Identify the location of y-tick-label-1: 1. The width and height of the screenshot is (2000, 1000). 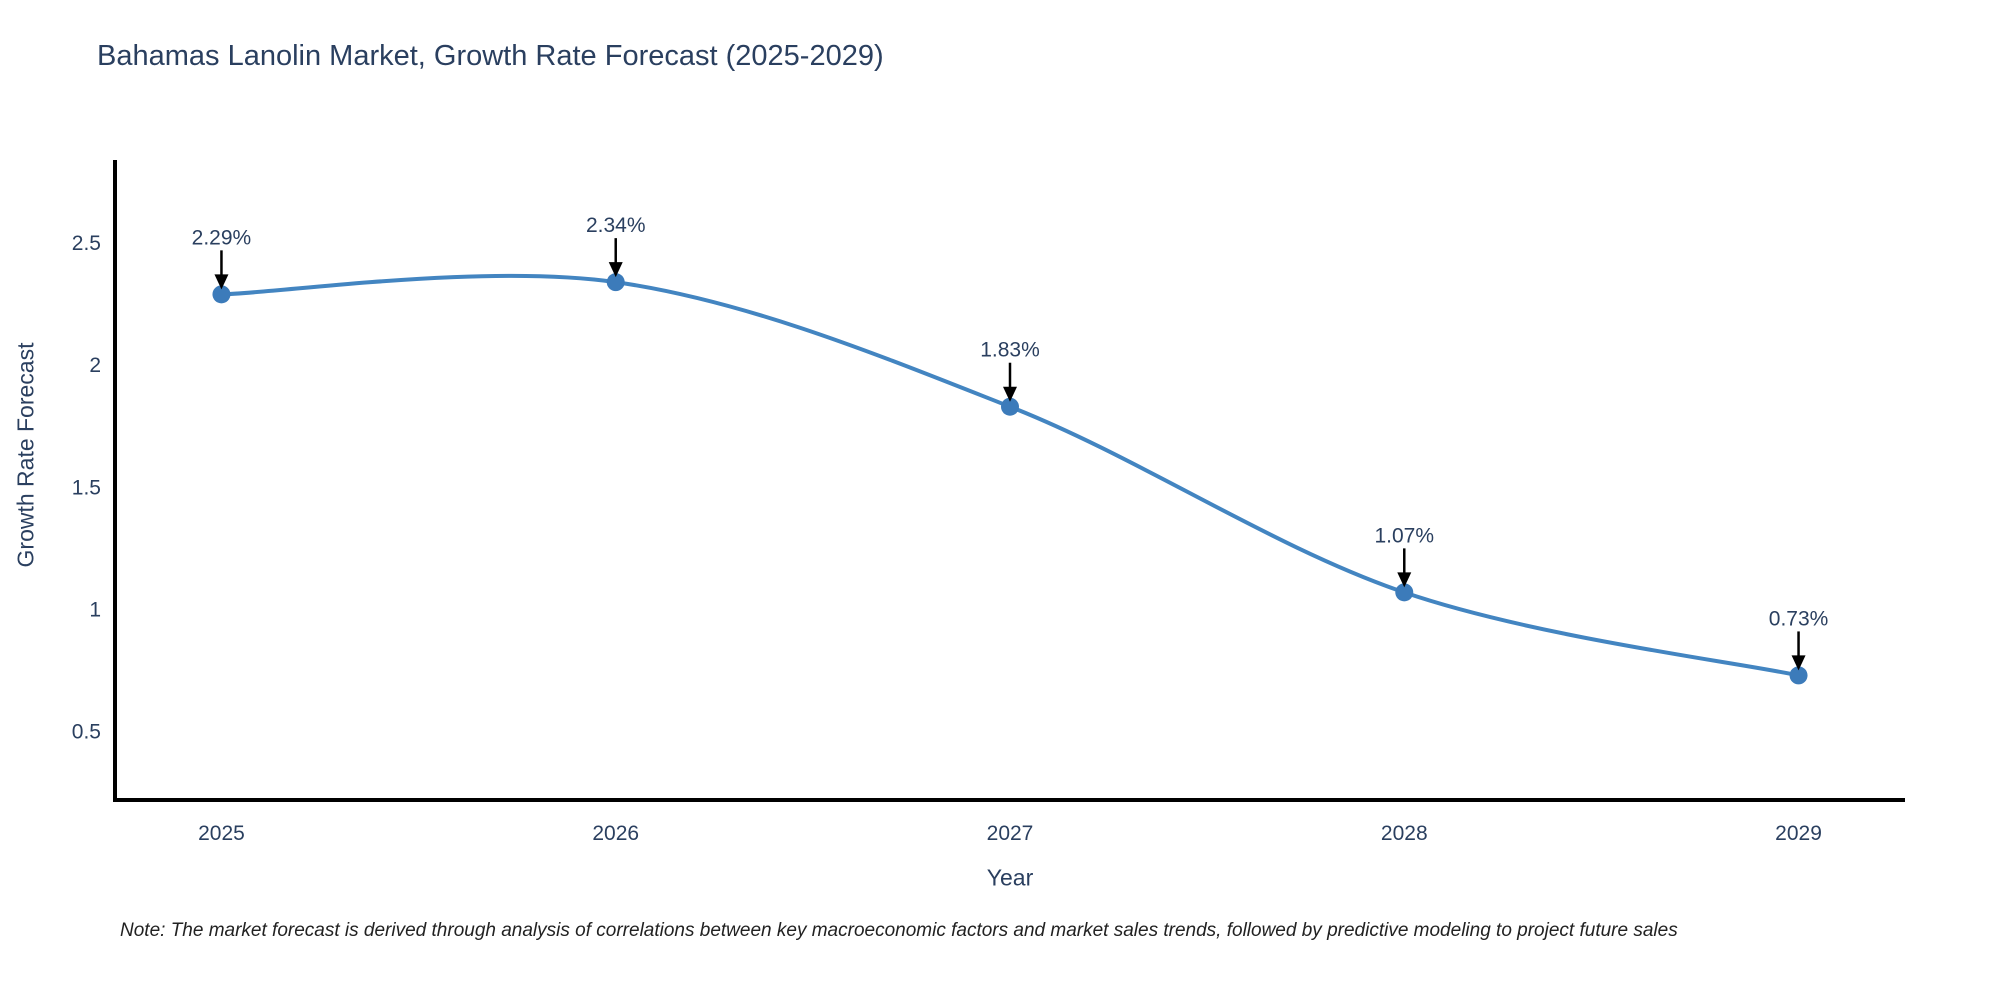
(95, 609).